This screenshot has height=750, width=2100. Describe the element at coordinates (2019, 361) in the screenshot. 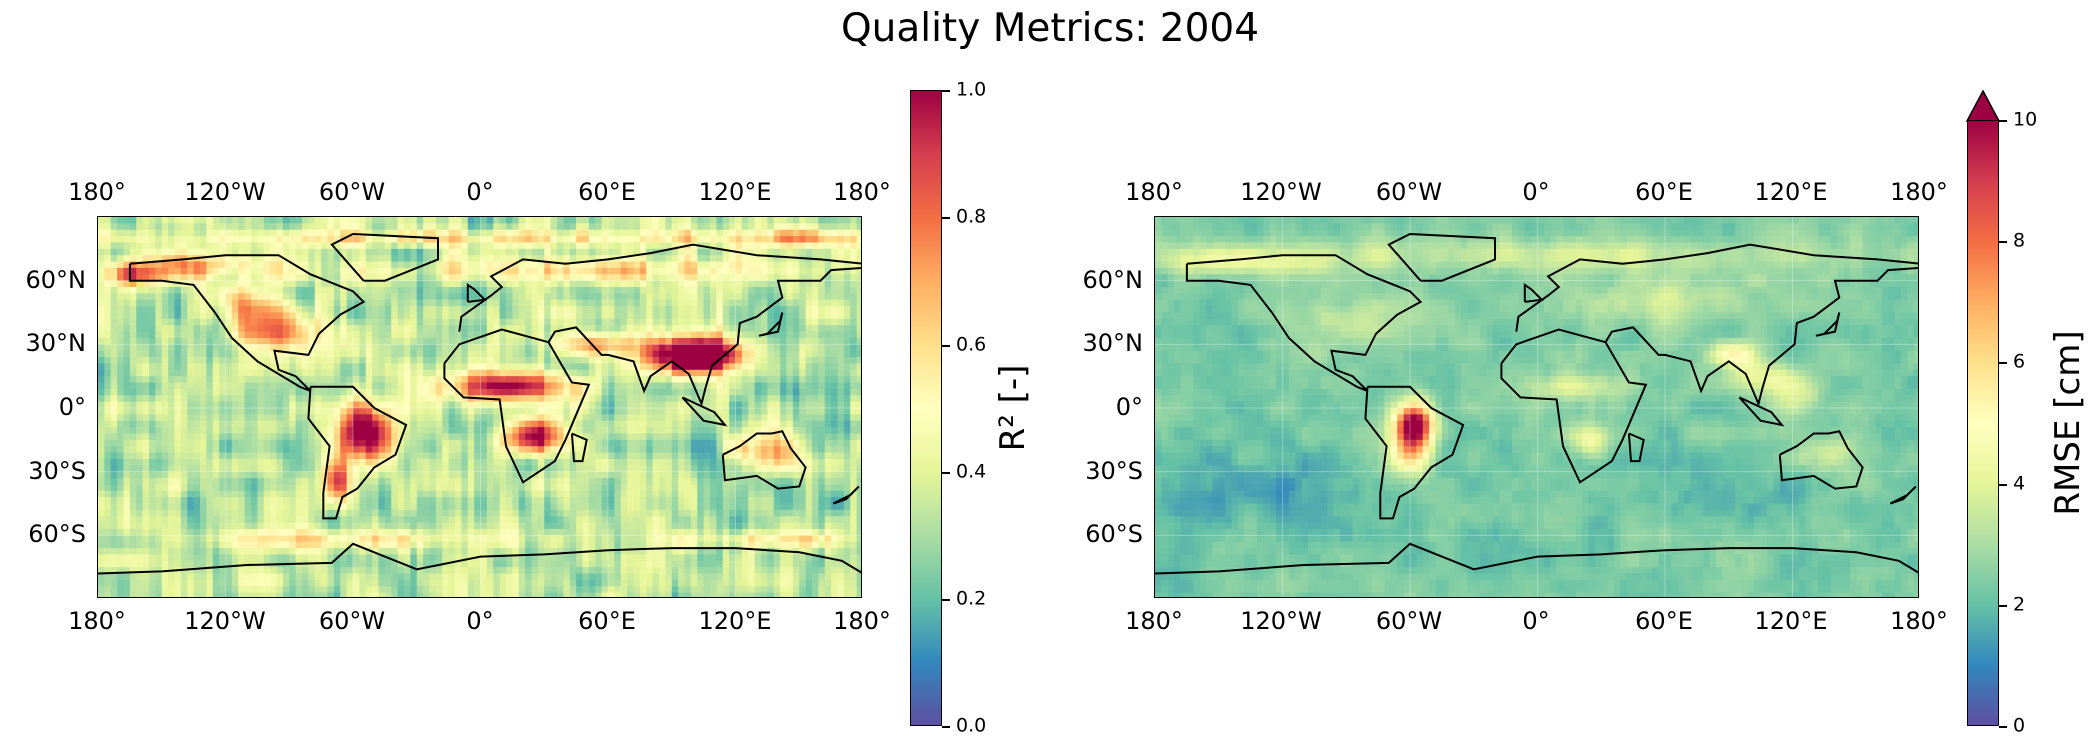

I see `colorbar-tick: 6` at that location.